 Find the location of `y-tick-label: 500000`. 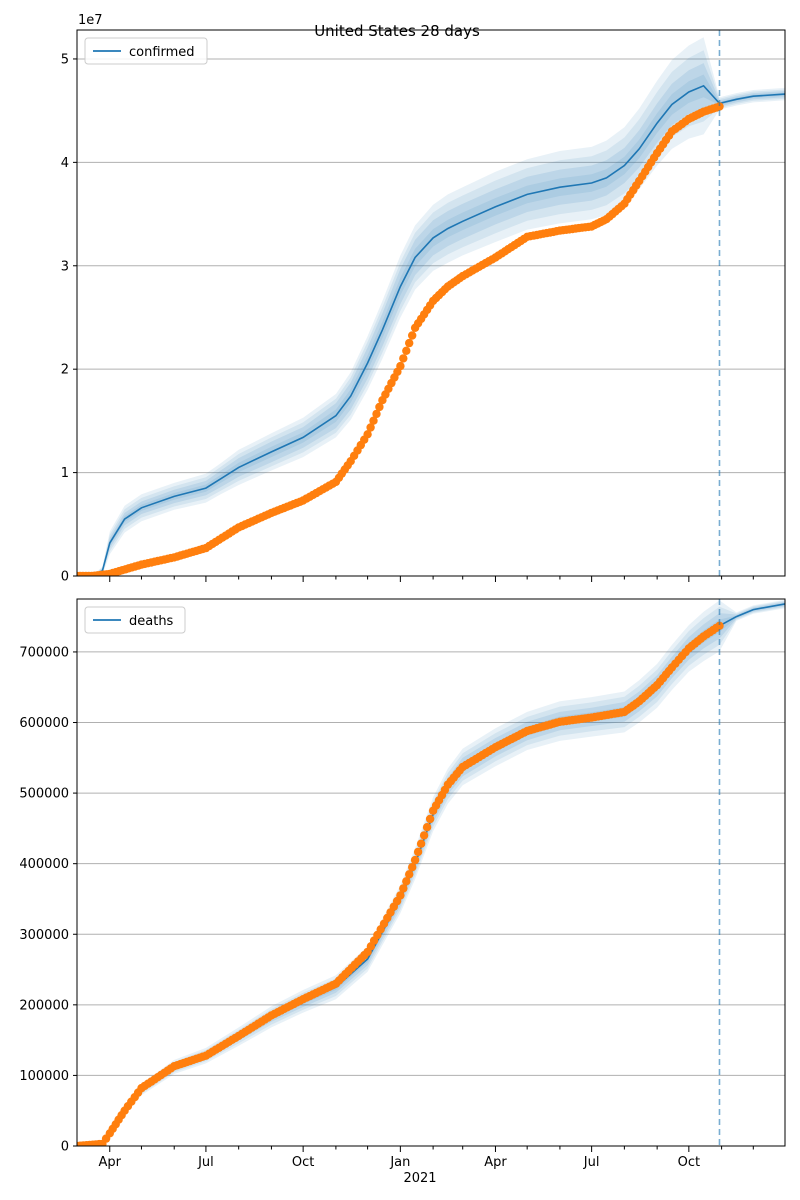

y-tick-label: 500000 is located at coordinates (44, 794).